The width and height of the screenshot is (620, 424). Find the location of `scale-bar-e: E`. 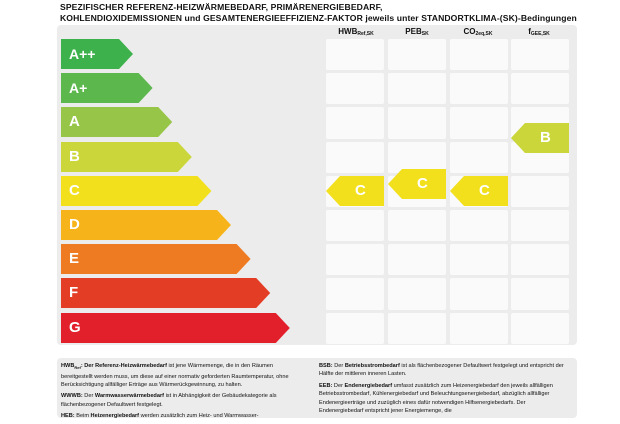

scale-bar-e: E is located at coordinates (156, 259).